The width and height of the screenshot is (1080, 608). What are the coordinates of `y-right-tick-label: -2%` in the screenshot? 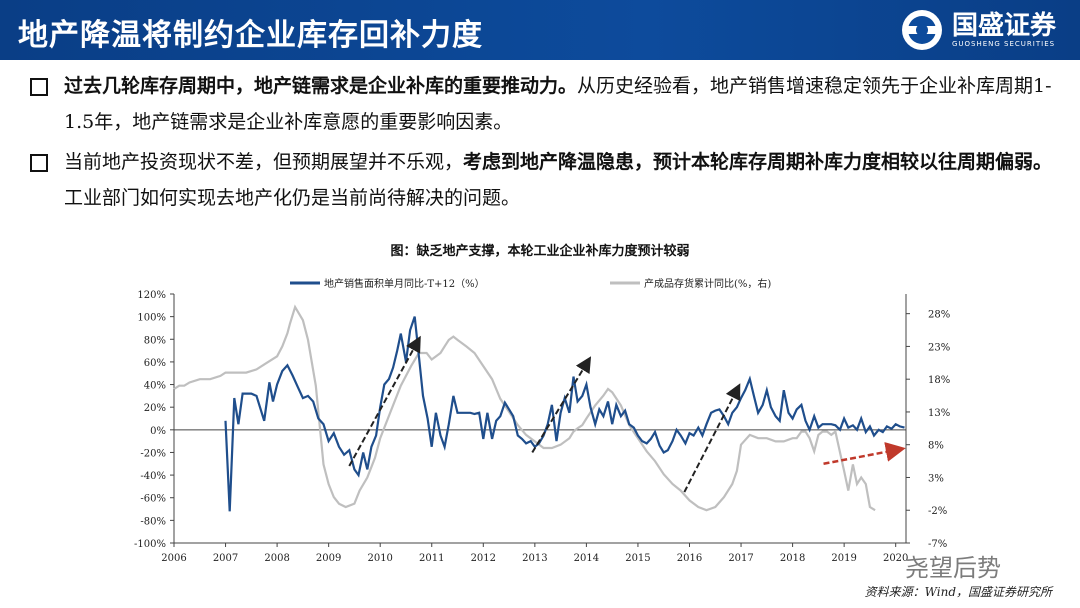 It's located at (937, 511).